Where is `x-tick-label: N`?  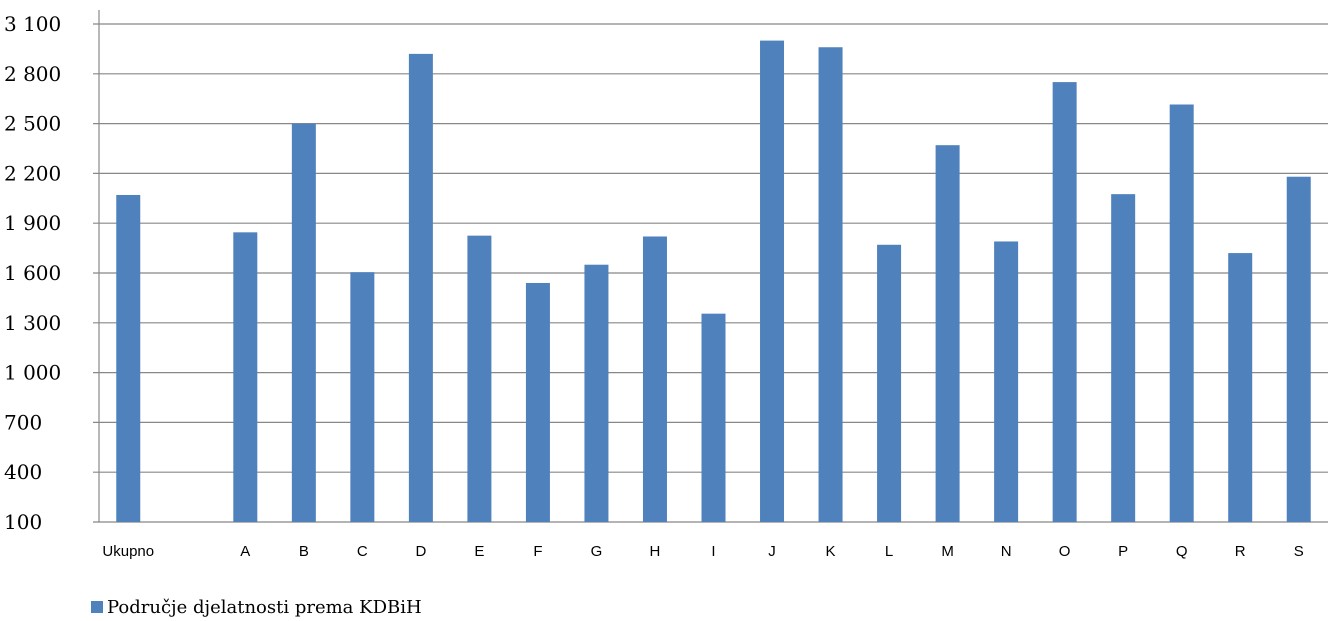 x-tick-label: N is located at coordinates (1006, 551).